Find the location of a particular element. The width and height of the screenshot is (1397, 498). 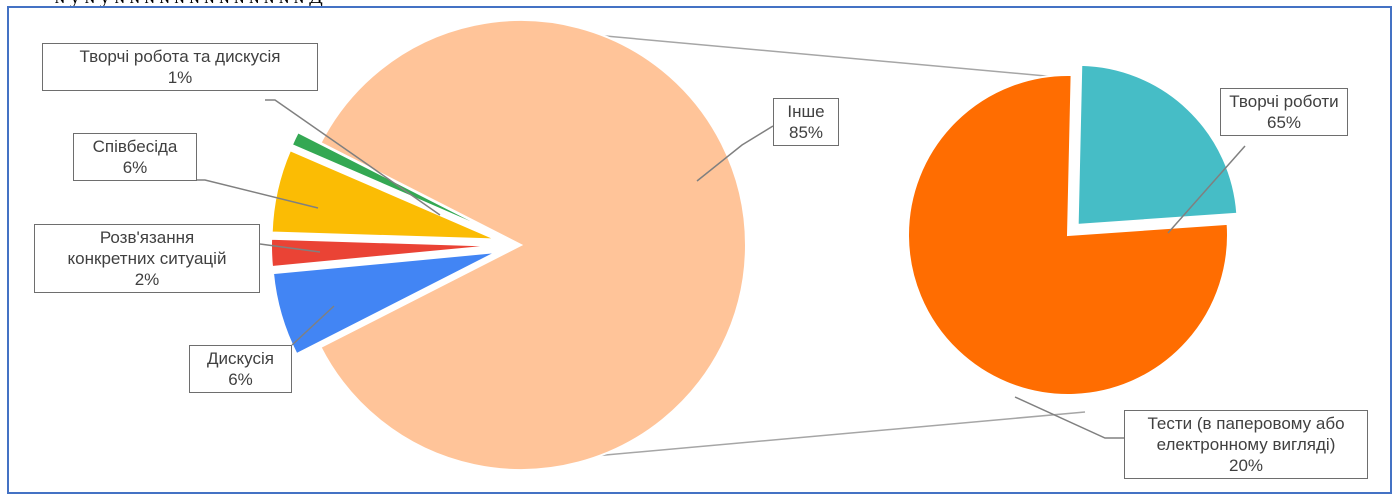

leader-tests is located at coordinates (1069, 417).